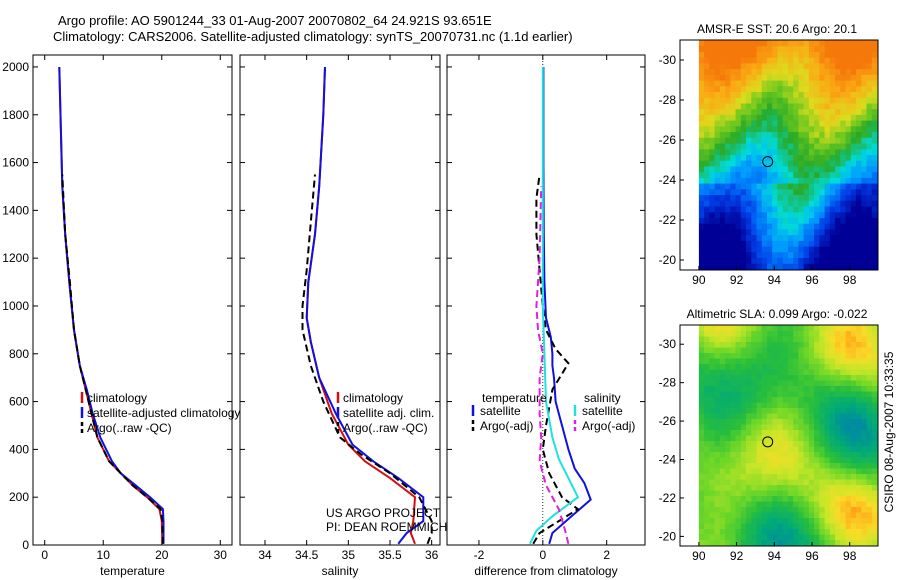  I want to click on series-line-satellite-adj-clim-, so click(365, 305).